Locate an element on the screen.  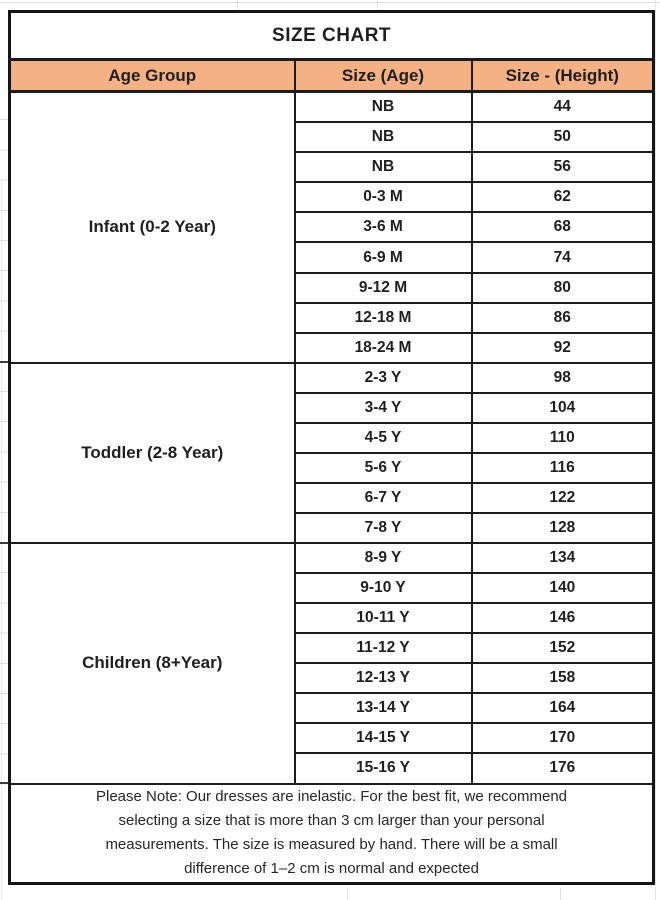
size-cell: 12-13 Y is located at coordinates (383, 678).